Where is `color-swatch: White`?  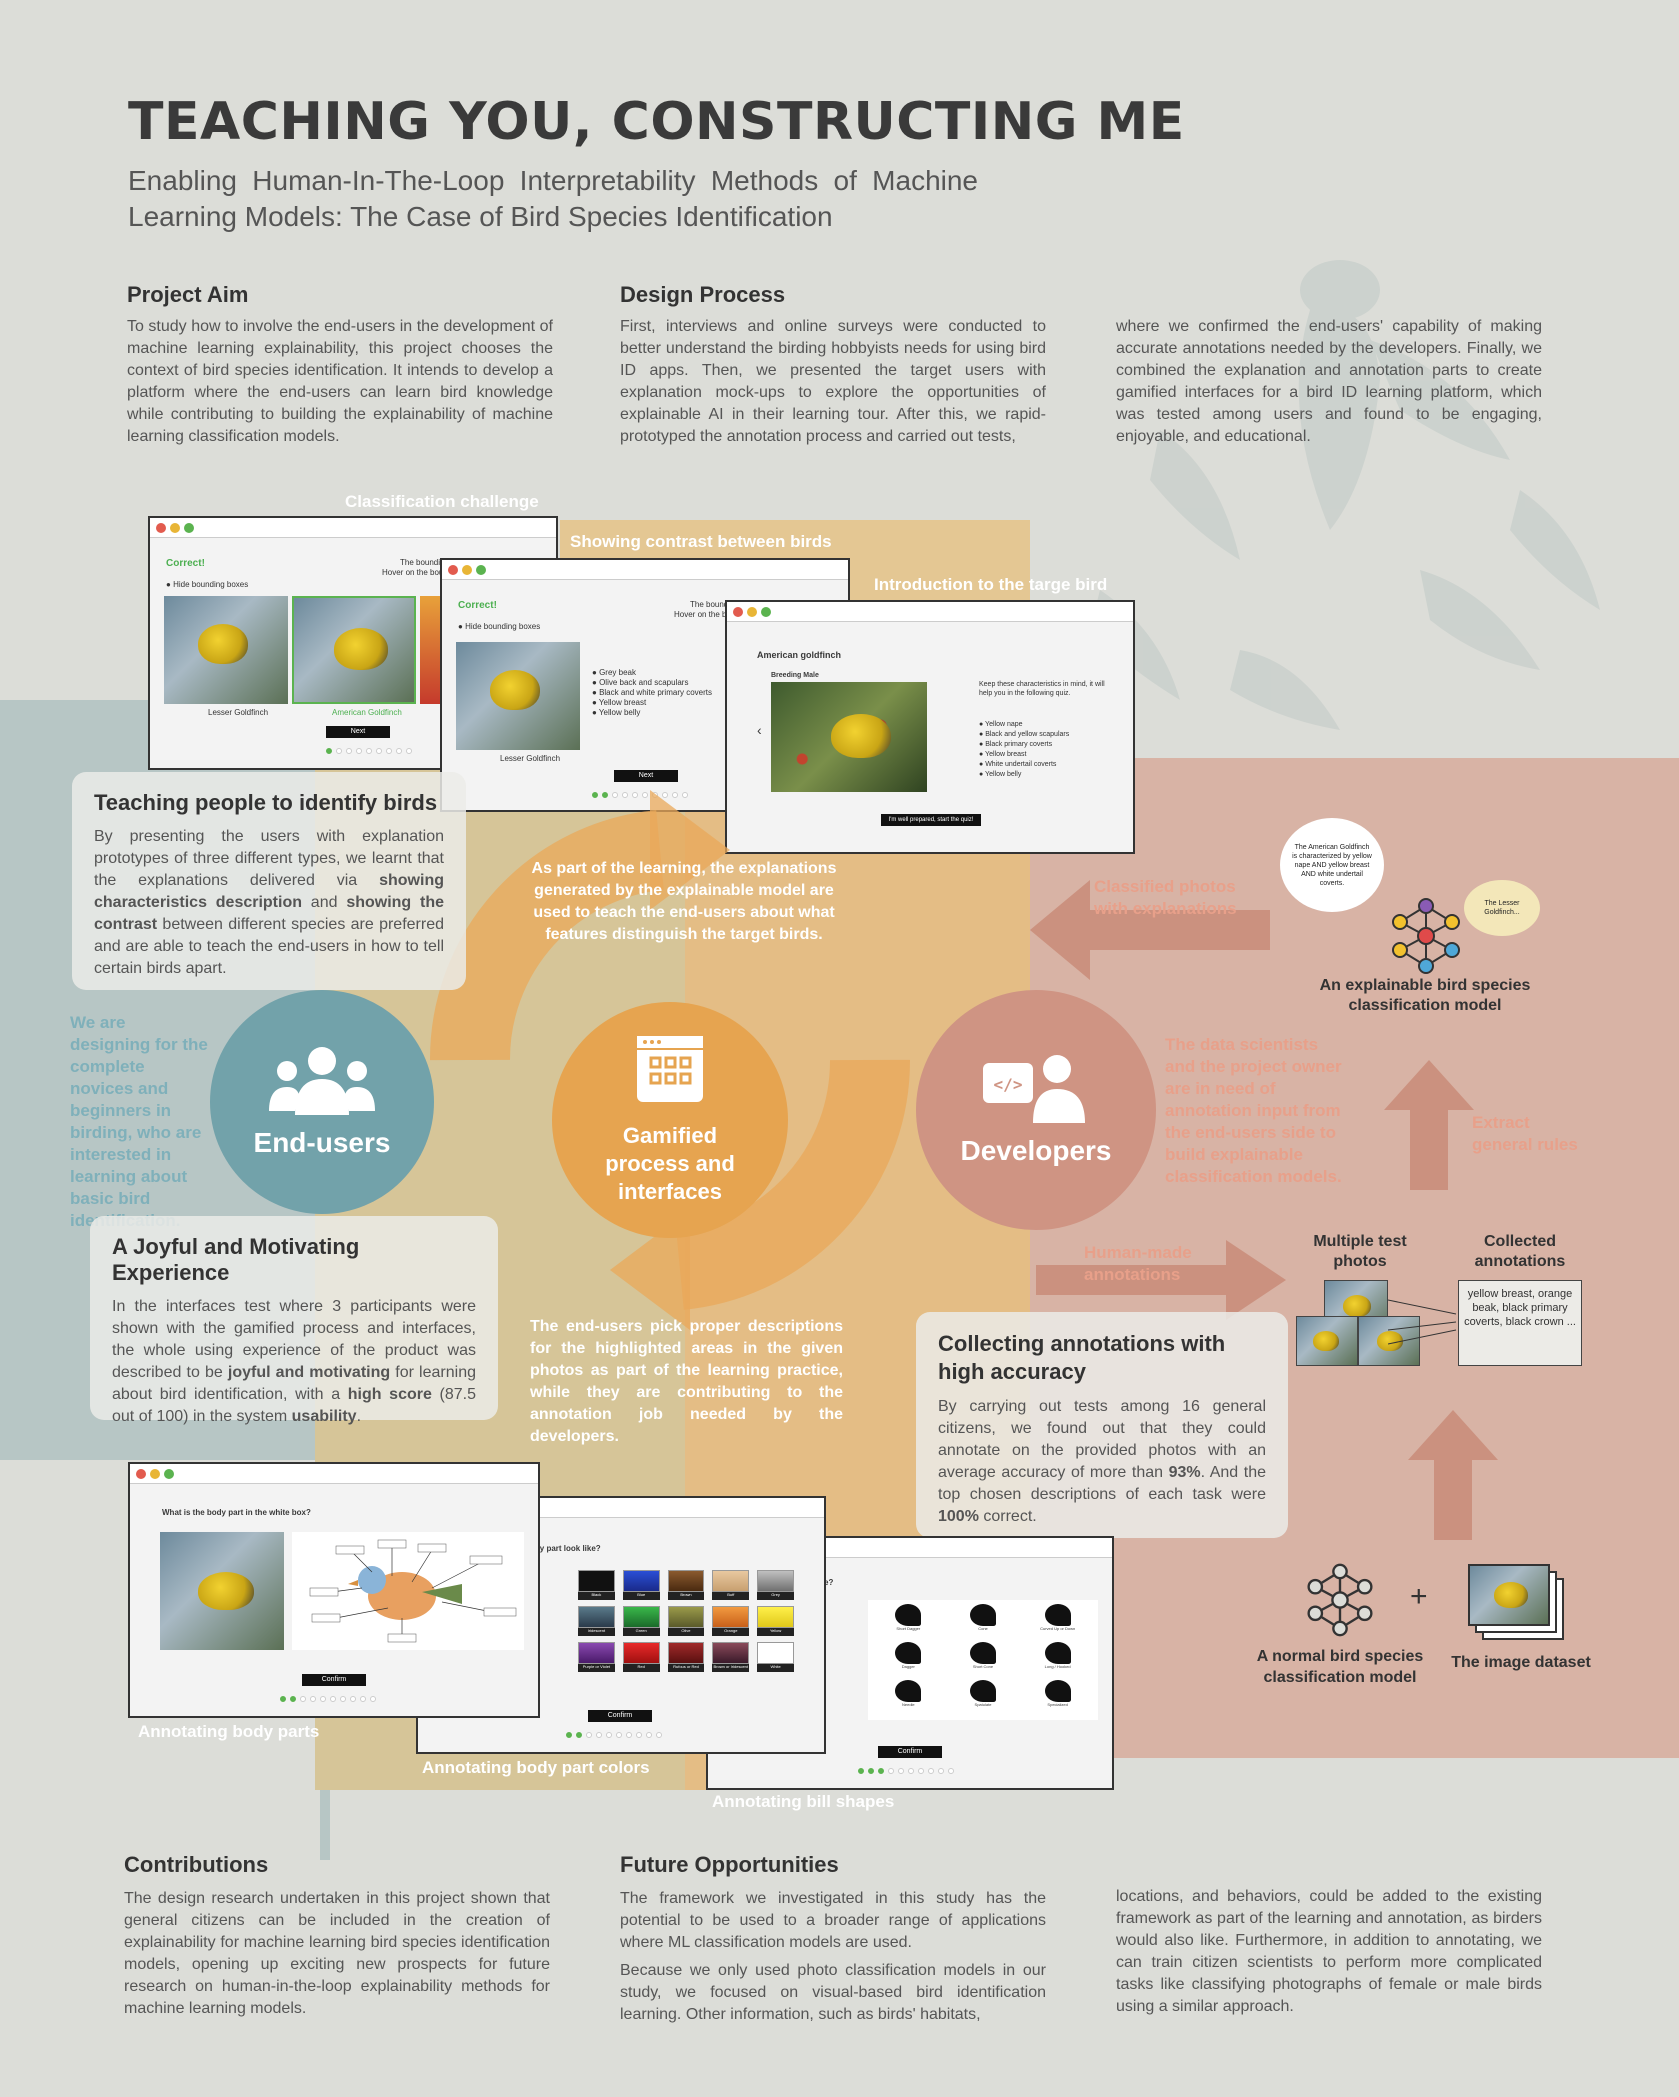 color-swatch: White is located at coordinates (775, 1657).